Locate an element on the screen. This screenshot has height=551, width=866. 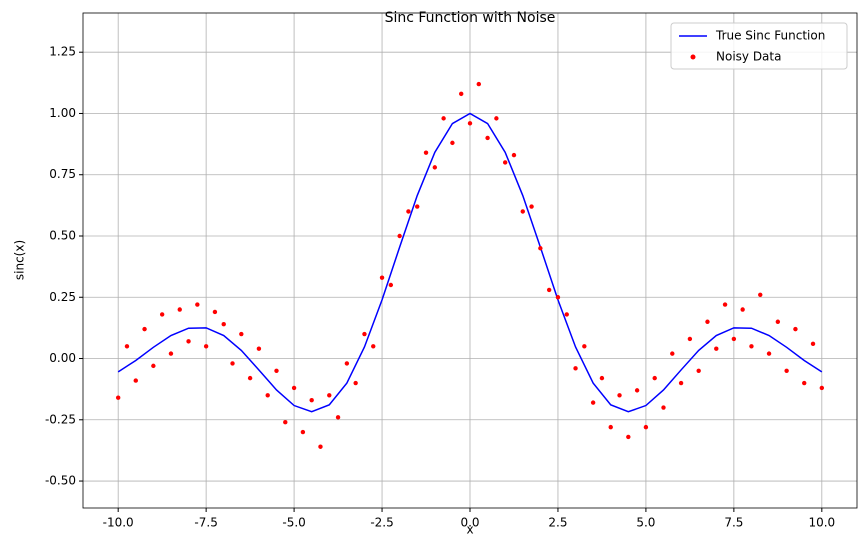
y-tick-label: 1.00 is located at coordinates (62, 113).